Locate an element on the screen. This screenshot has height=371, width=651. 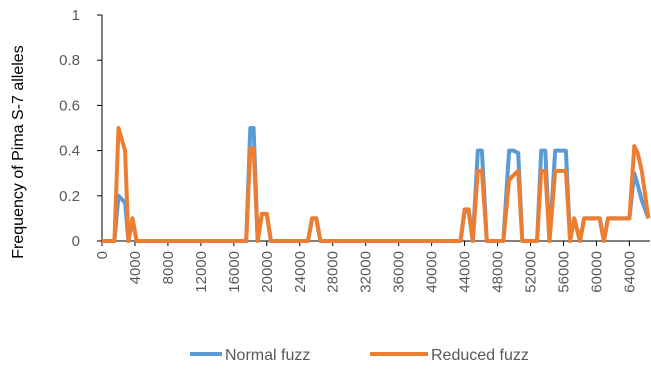
legend-label-normal-fuzz: Normal fuzz is located at coordinates (267, 355).